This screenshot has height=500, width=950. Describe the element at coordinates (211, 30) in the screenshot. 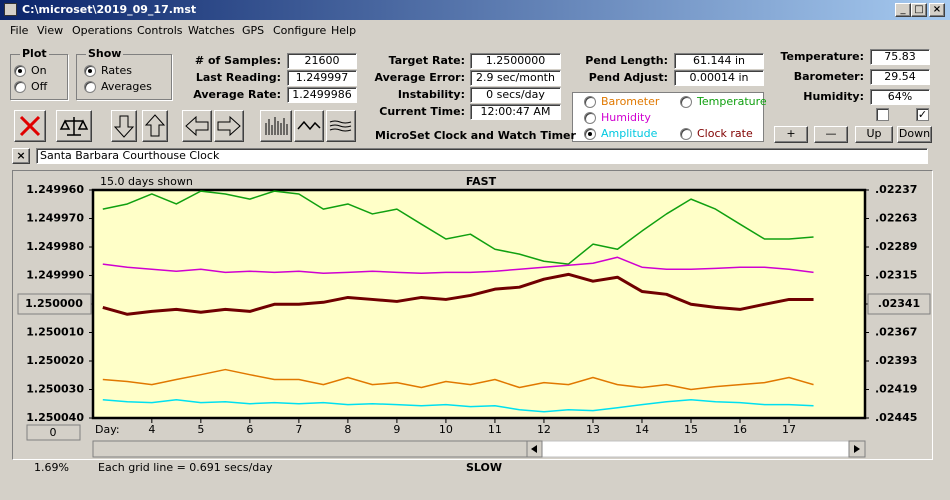

I see `menu-item: Watches` at that location.